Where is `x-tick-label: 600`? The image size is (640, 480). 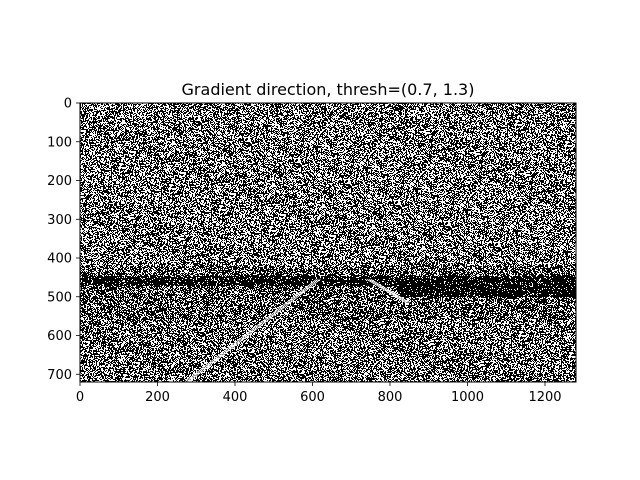
x-tick-label: 600 is located at coordinates (312, 397).